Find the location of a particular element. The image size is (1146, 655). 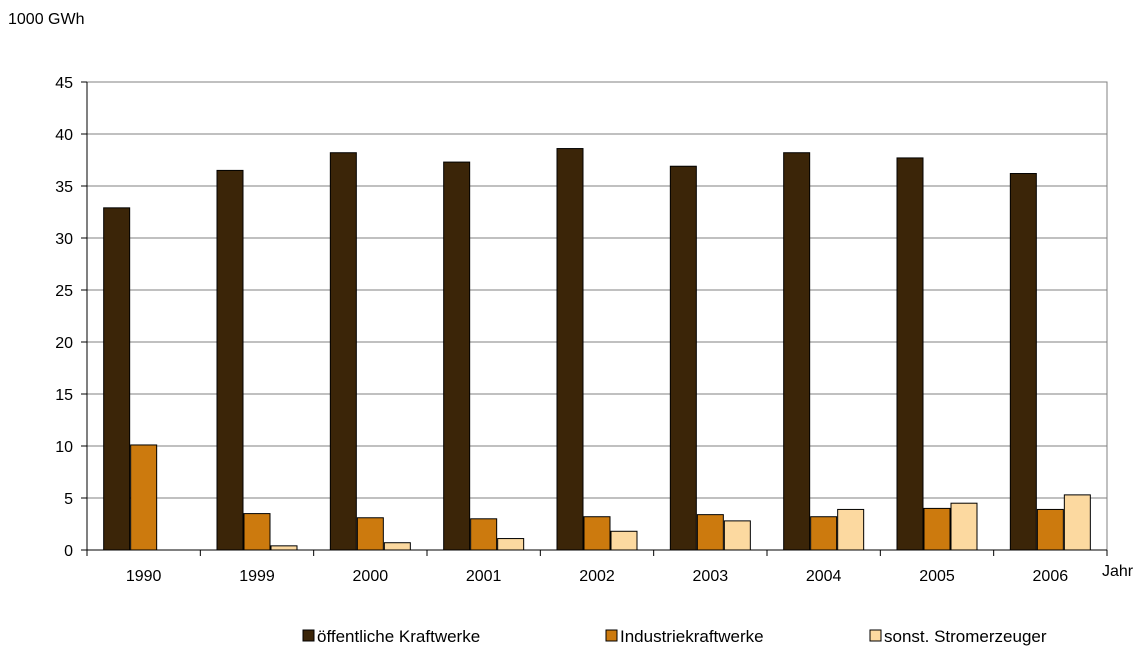

bar-1-2002 is located at coordinates (570, 349).